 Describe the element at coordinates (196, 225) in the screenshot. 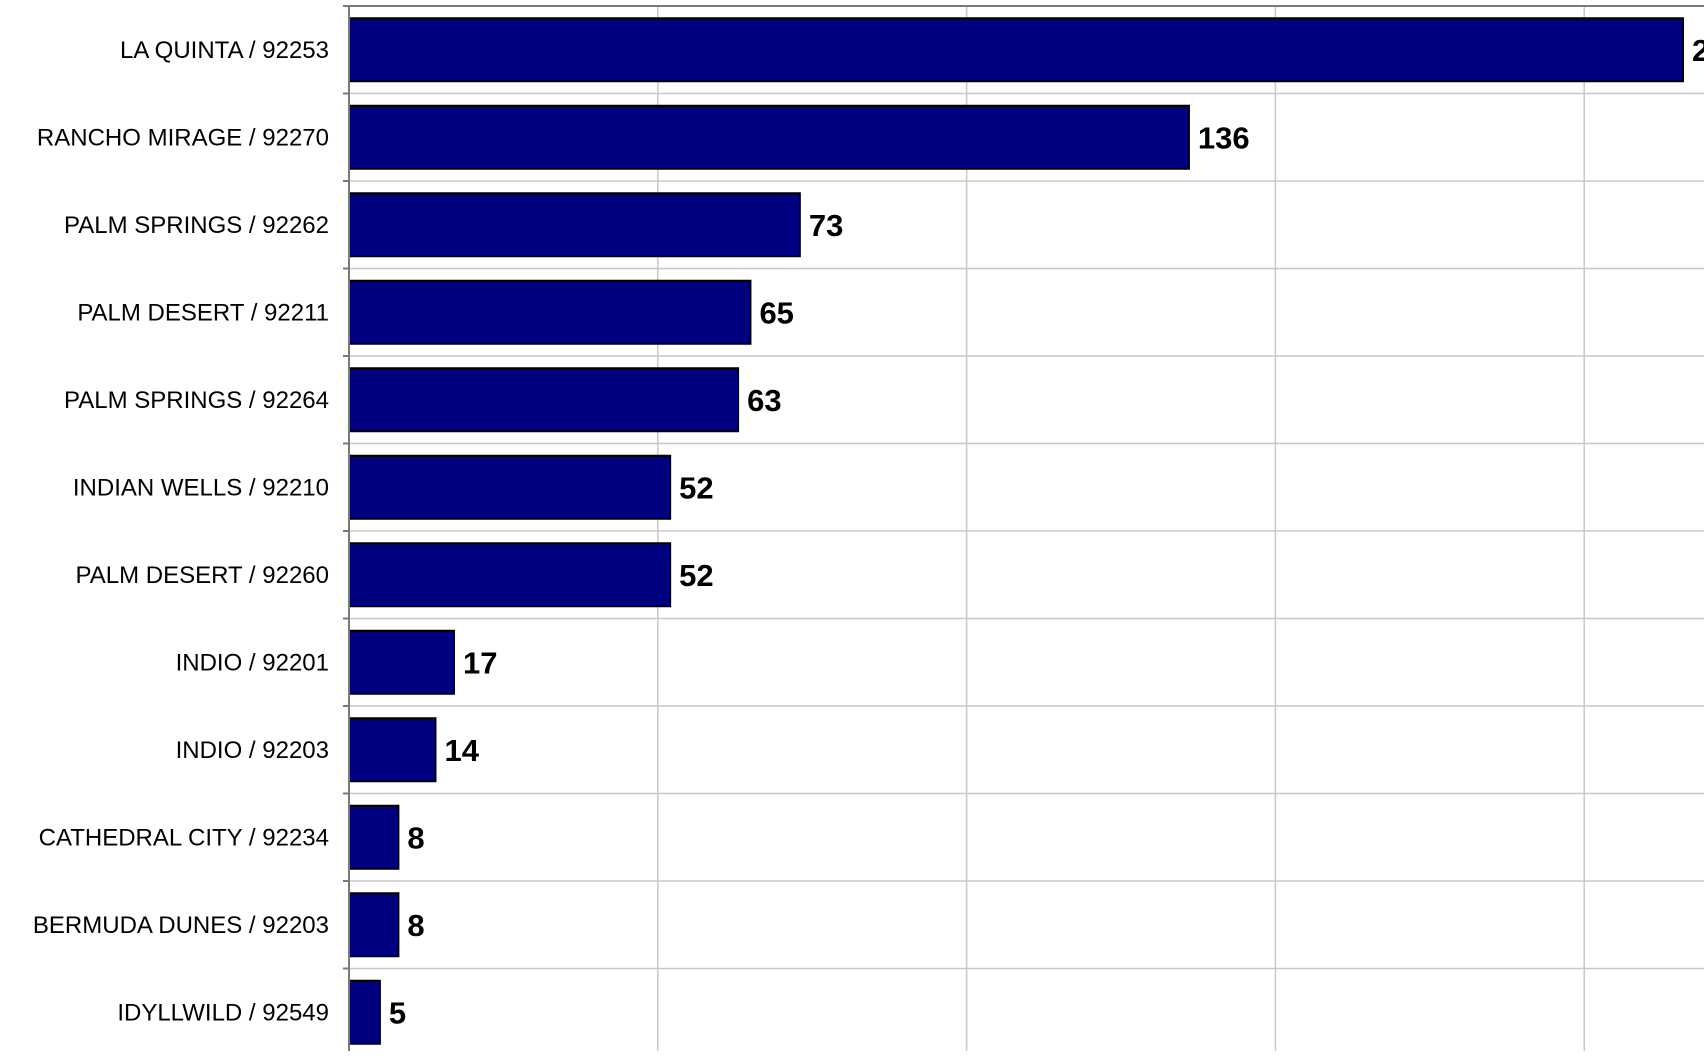

I see `category-label: PALM SPRINGS / 92262` at that location.